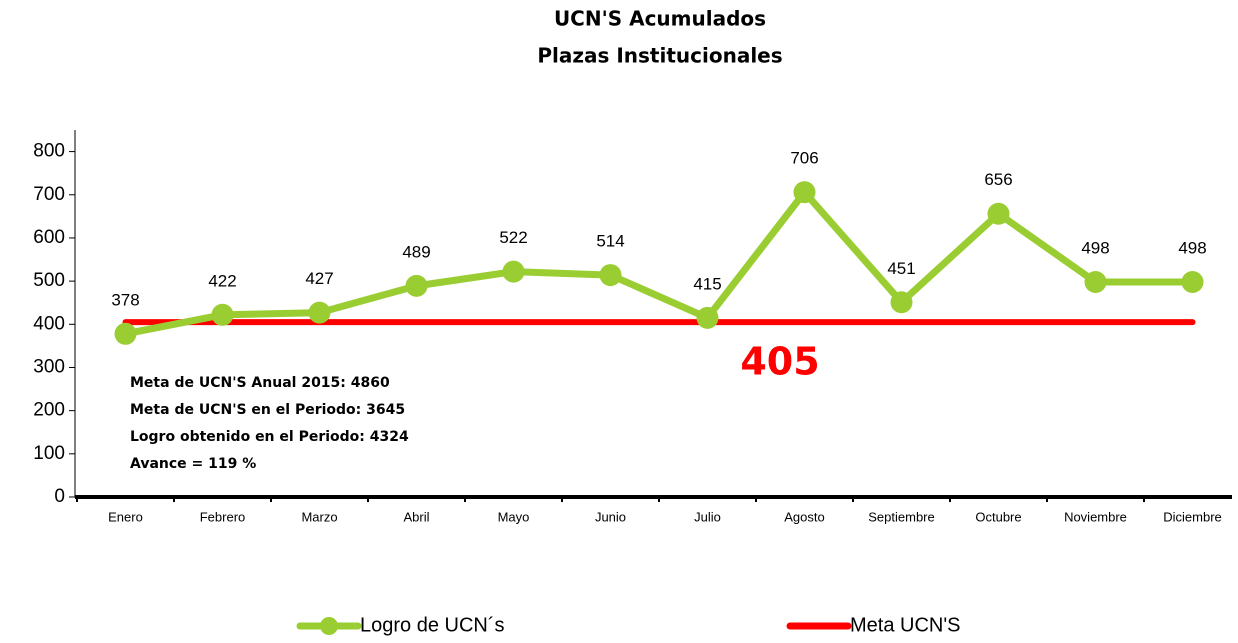 Image resolution: width=1238 pixels, height=643 pixels. What do you see at coordinates (49, 151) in the screenshot?
I see `y-tick-label: 800` at bounding box center [49, 151].